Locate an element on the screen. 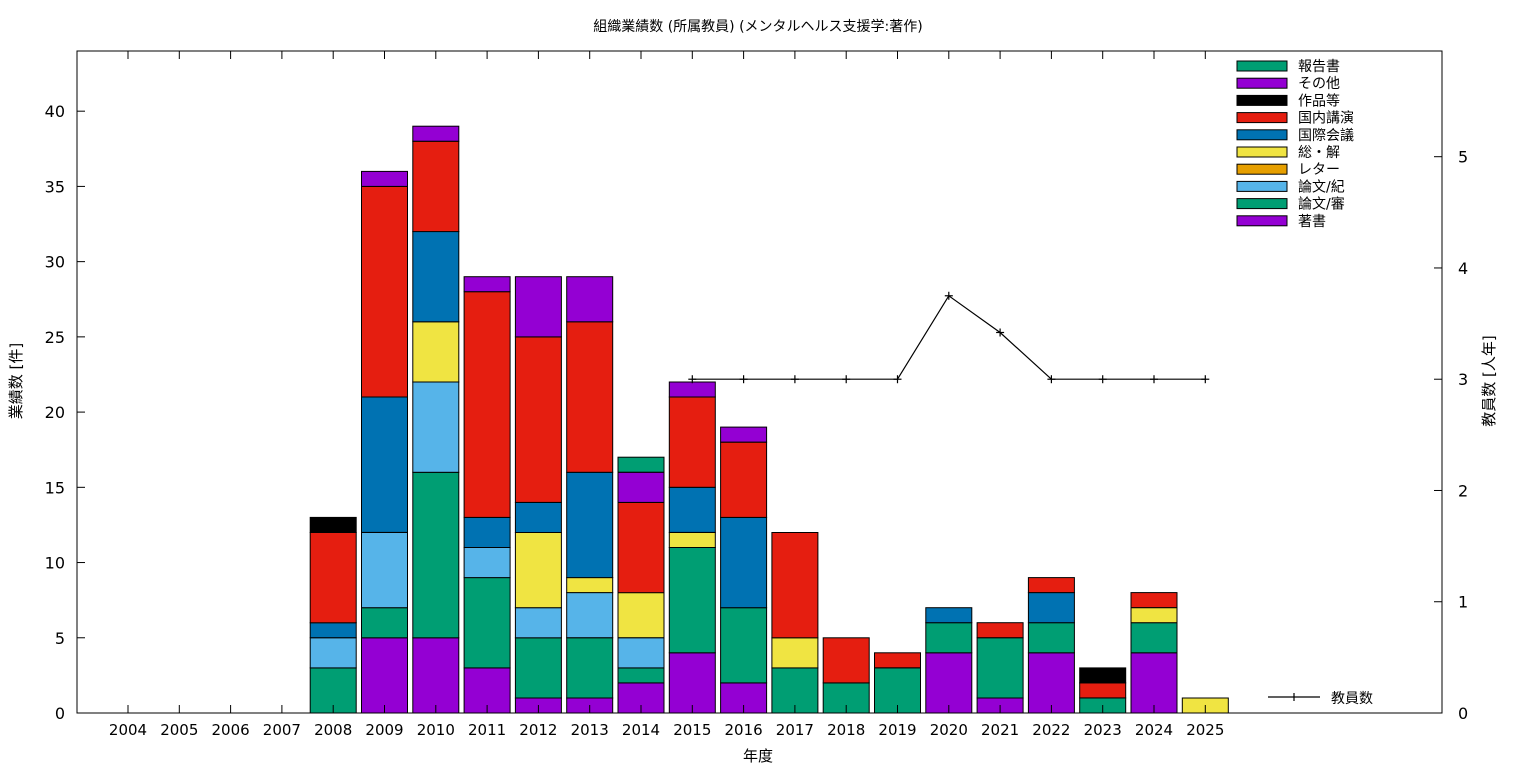  faculty-line is located at coordinates (949, 337).